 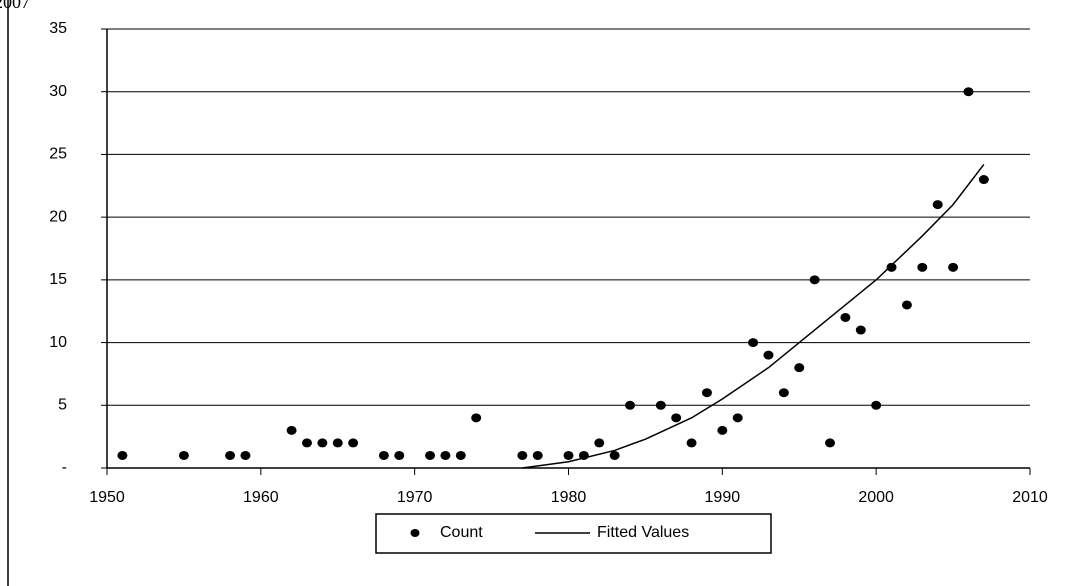 I want to click on x-tick-label: 2000, so click(x=876, y=497).